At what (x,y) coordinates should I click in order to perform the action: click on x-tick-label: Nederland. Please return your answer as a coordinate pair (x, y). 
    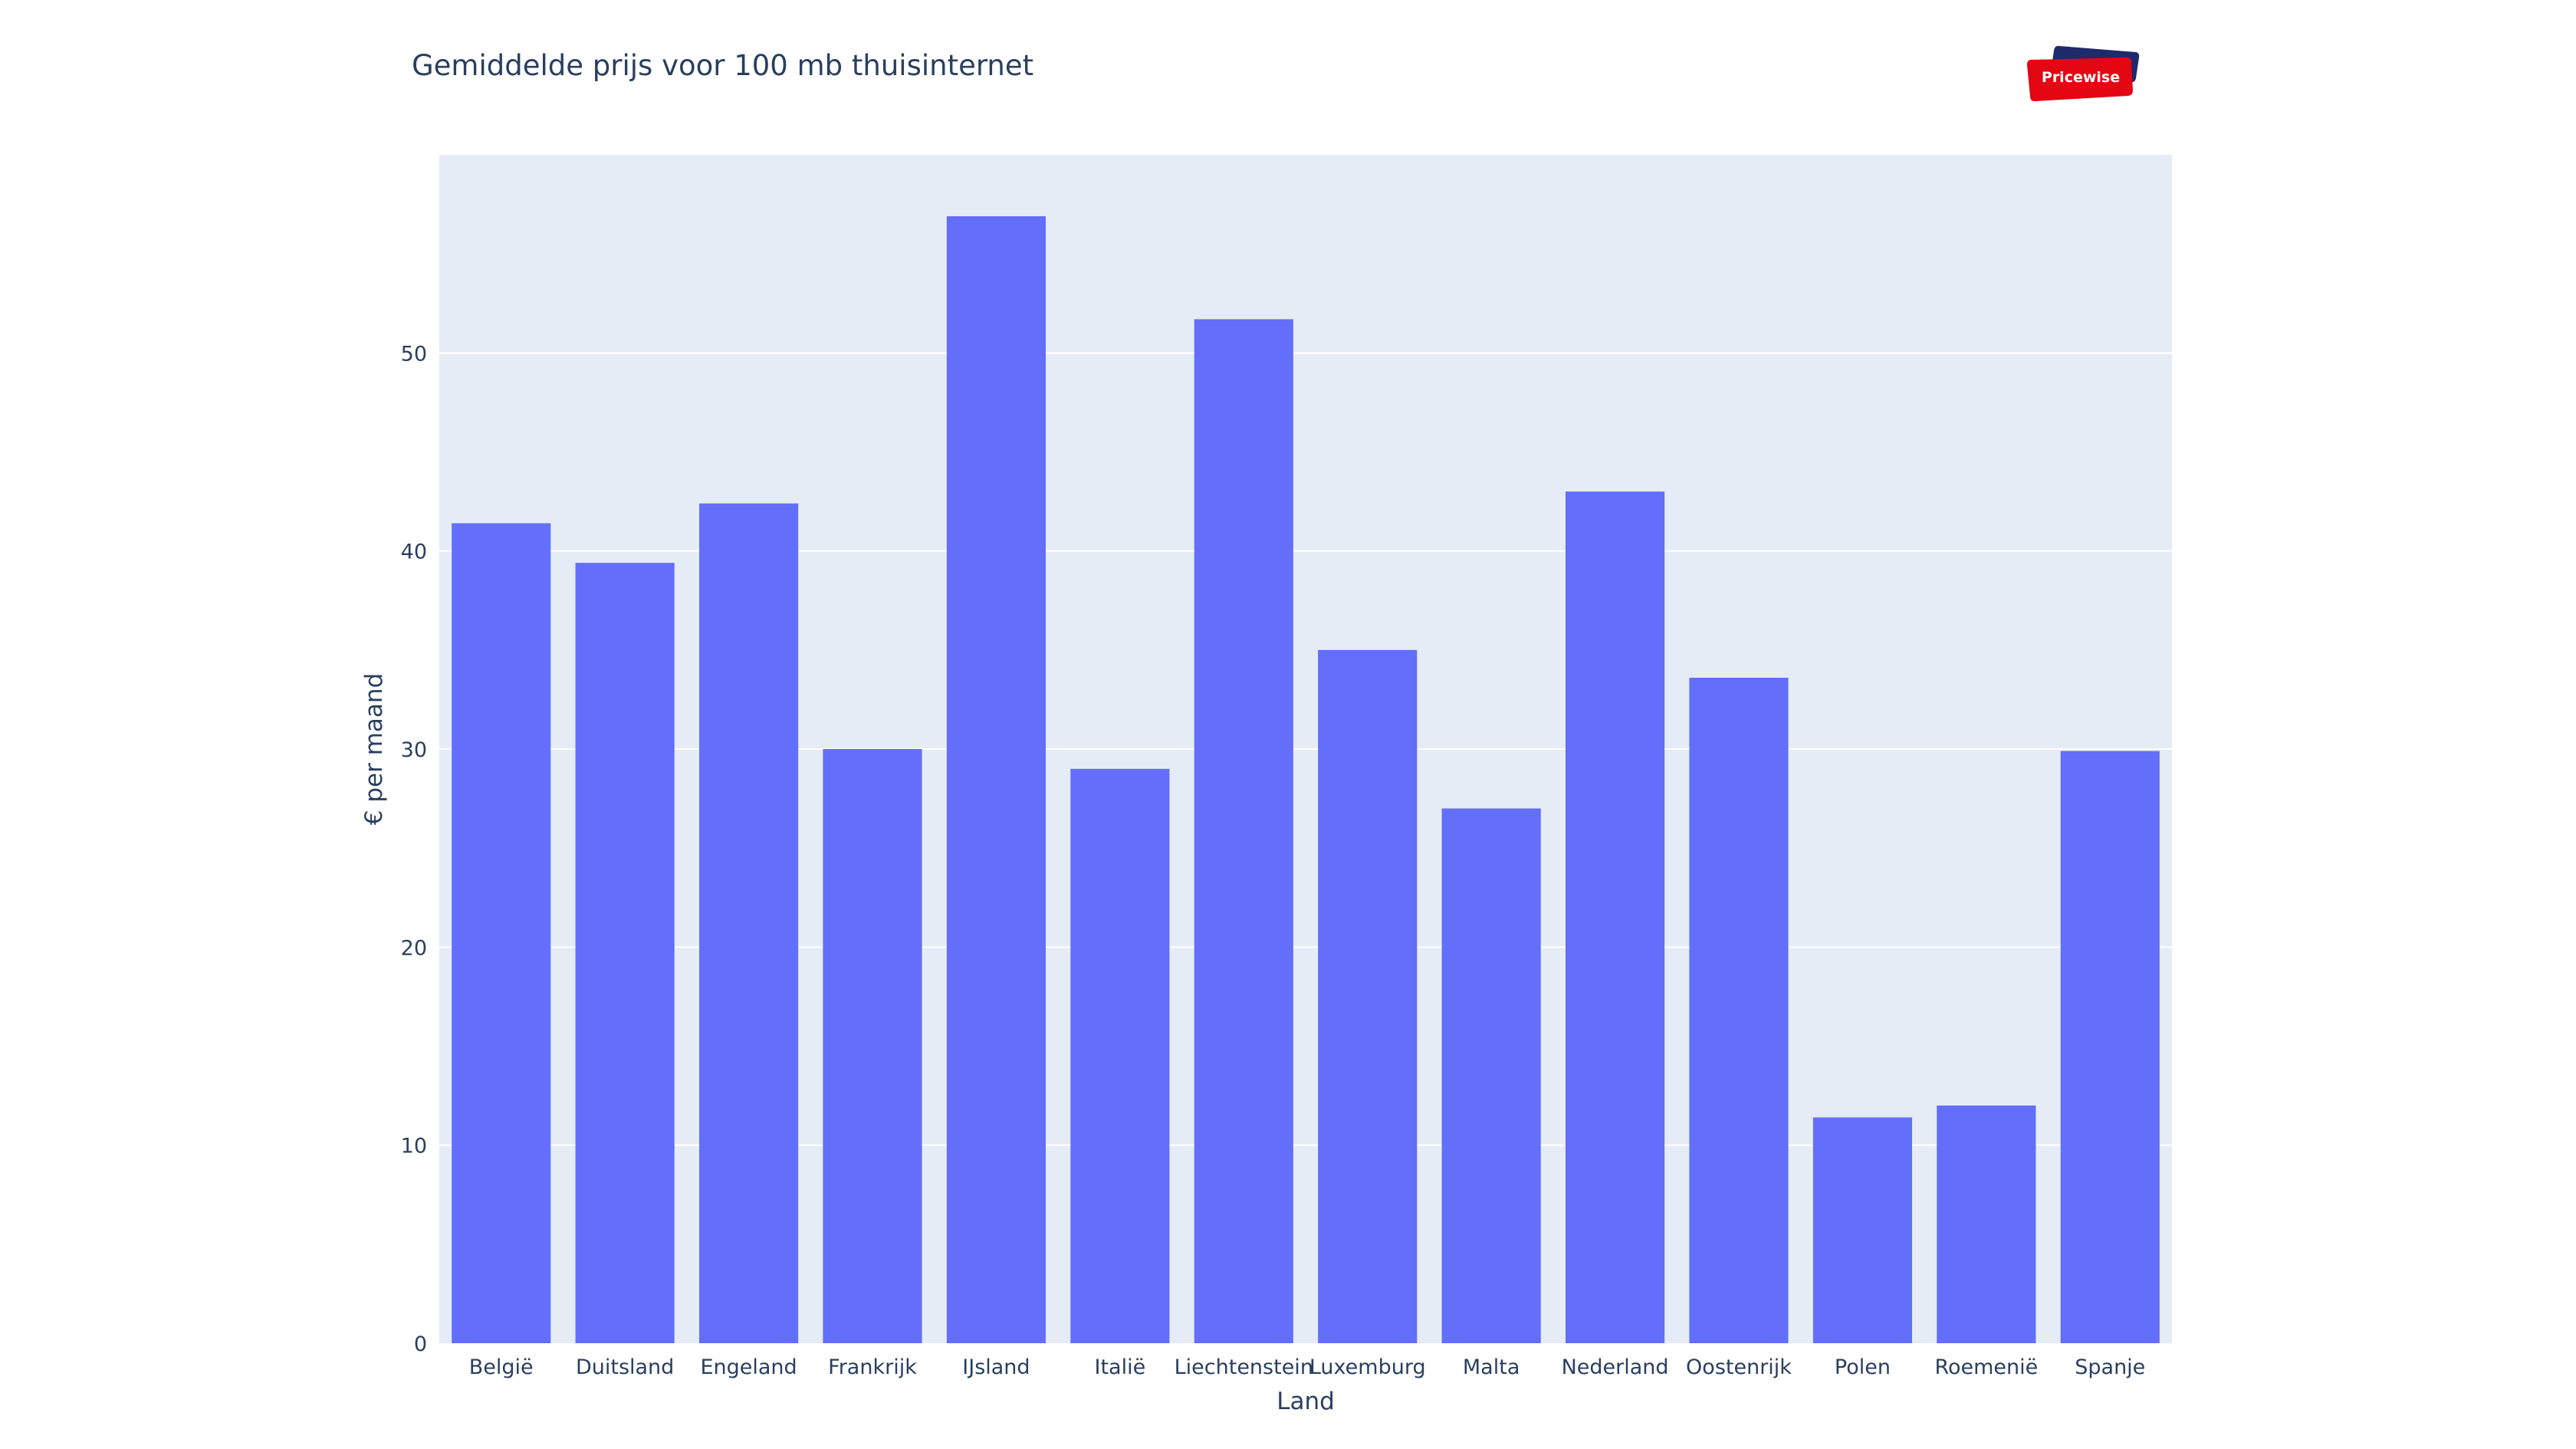
    Looking at the image, I should click on (1616, 1367).